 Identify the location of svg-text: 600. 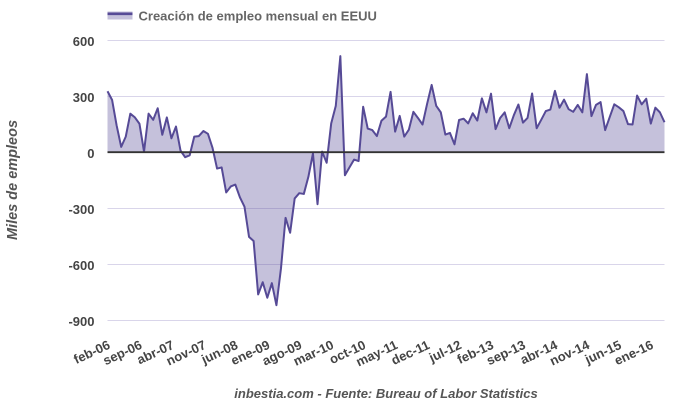
(84, 41).